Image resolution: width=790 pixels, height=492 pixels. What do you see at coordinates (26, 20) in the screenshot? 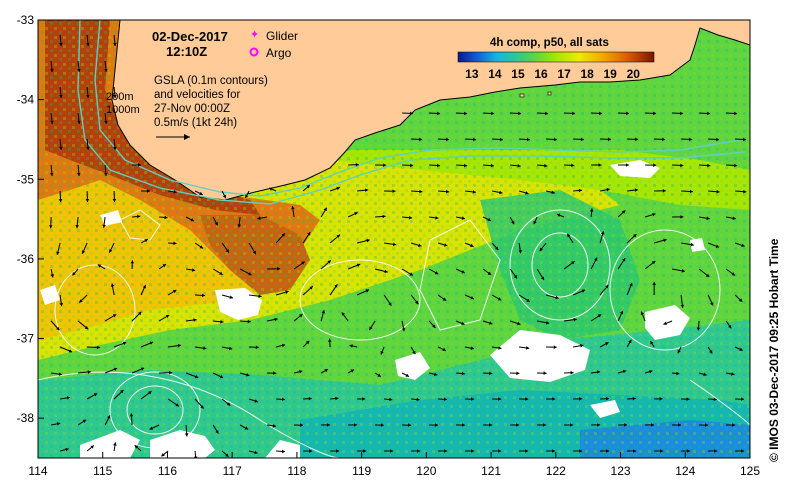
I see `y-tick-label: -33` at bounding box center [26, 20].